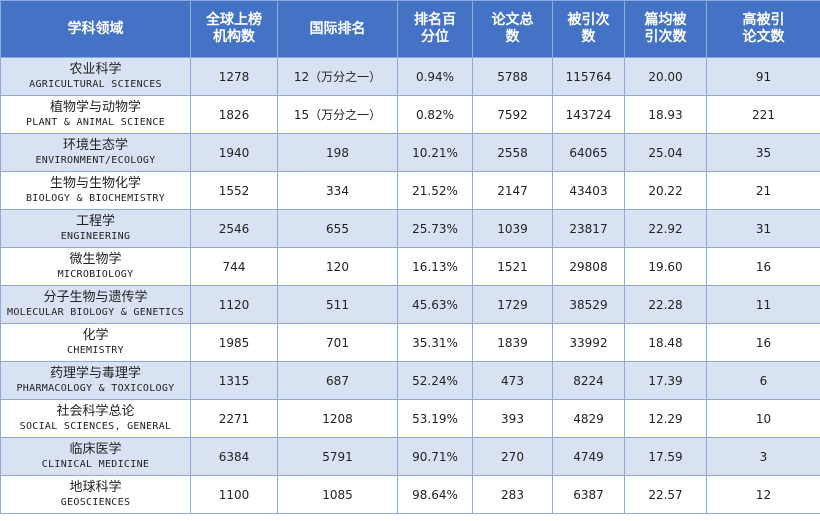 Image resolution: width=820 pixels, height=521 pixels. Describe the element at coordinates (435, 29) in the screenshot. I see `header-percentile: 排名百 分位` at that location.